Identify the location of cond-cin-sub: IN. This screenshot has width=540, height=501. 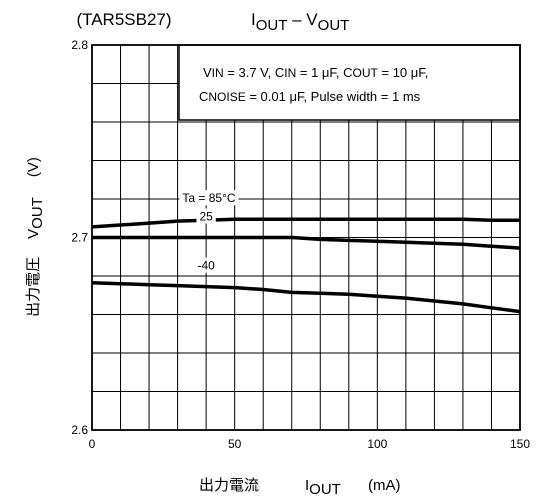
(290, 73).